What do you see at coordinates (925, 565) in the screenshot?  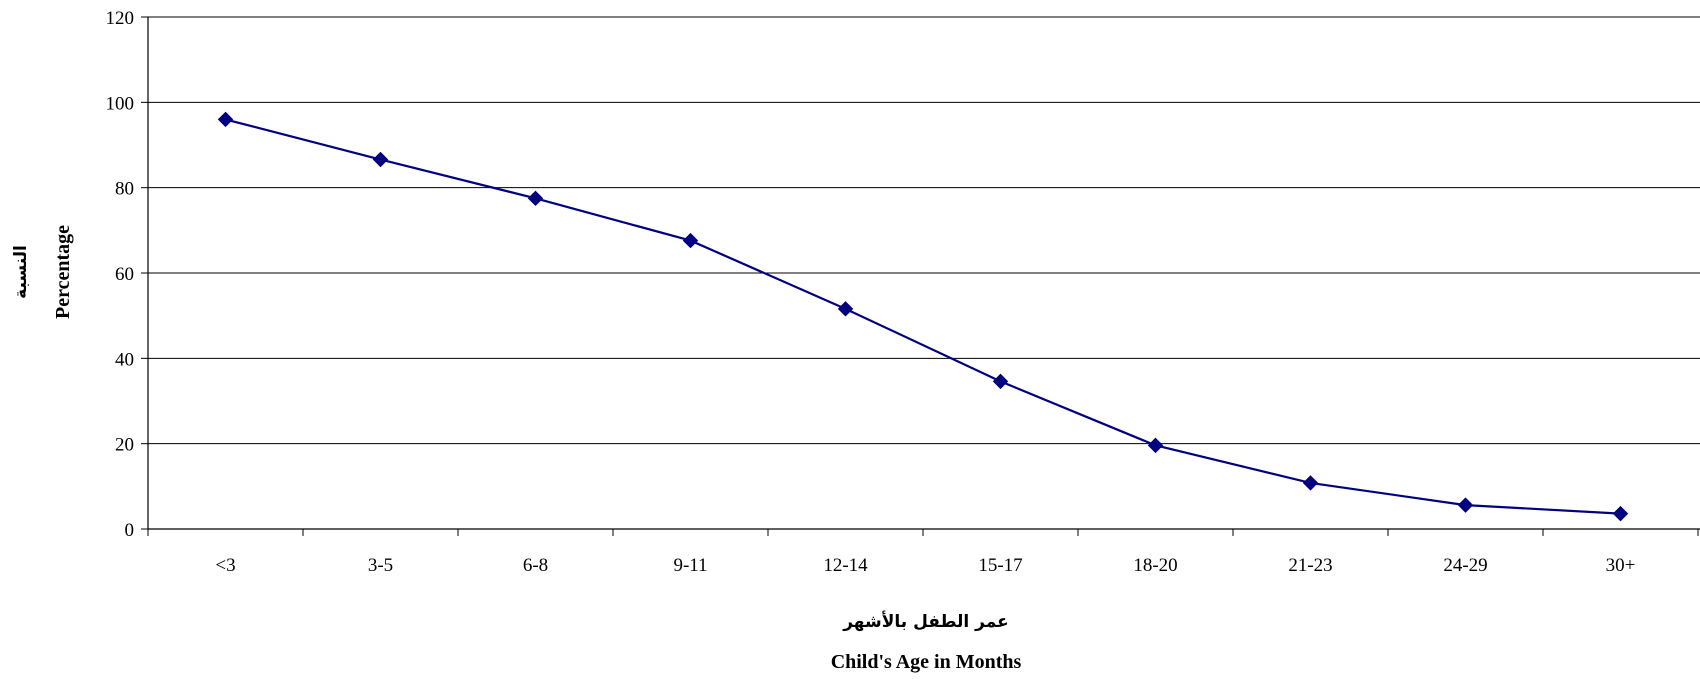 I see `x-tick-labels: <3 3-5 6-8 9-11 12-14 15-17 18-20 21-23 24-29 30+` at bounding box center [925, 565].